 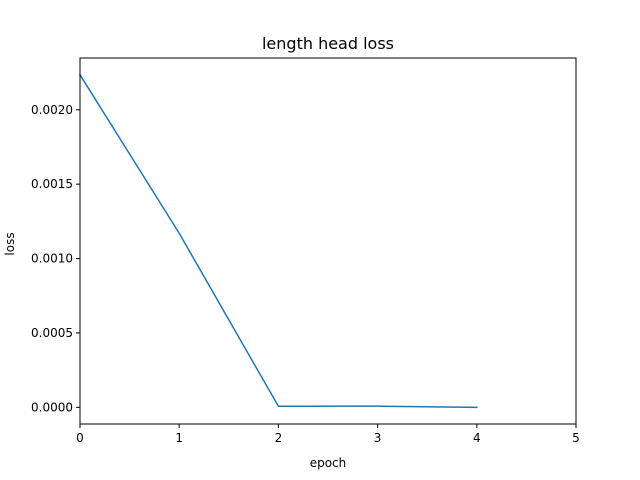 I want to click on x-tick-label: 4, so click(x=477, y=438).